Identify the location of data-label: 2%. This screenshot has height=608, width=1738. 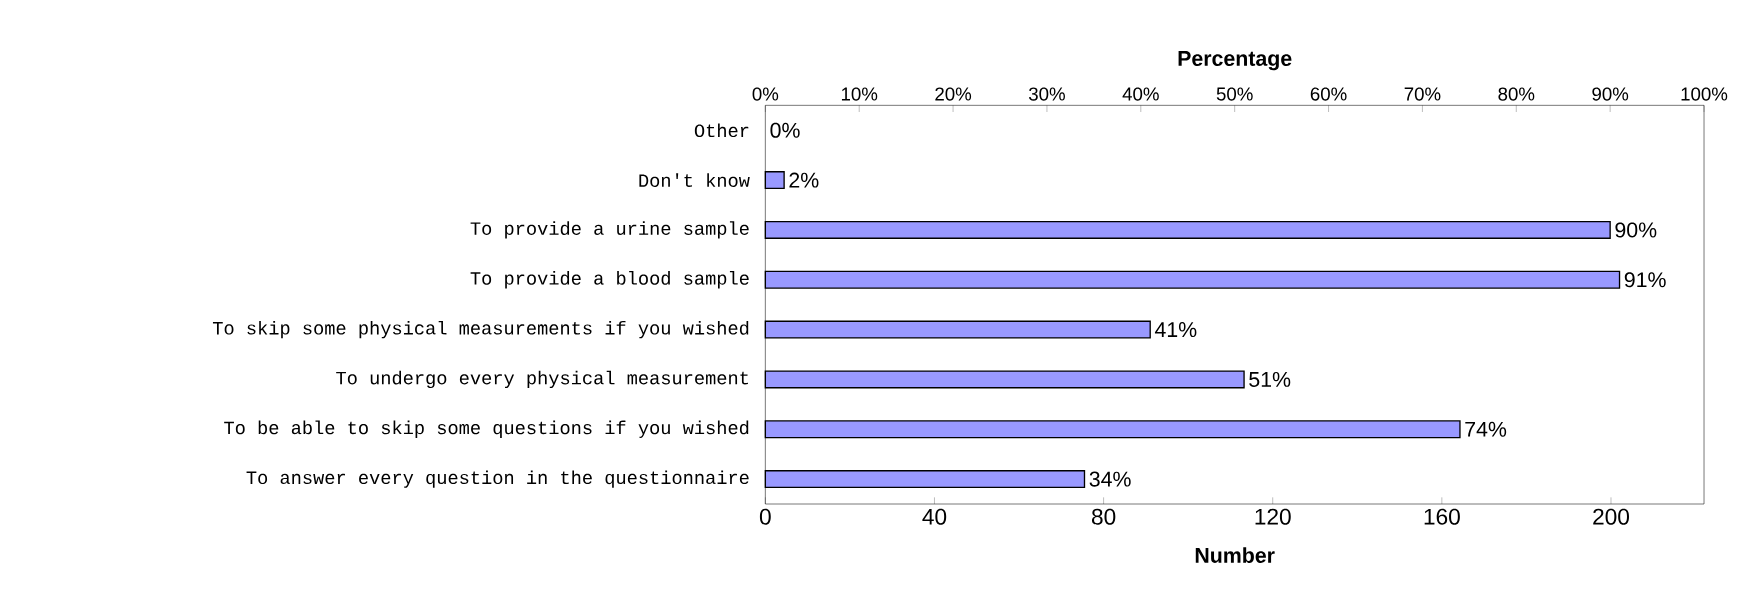
(804, 180).